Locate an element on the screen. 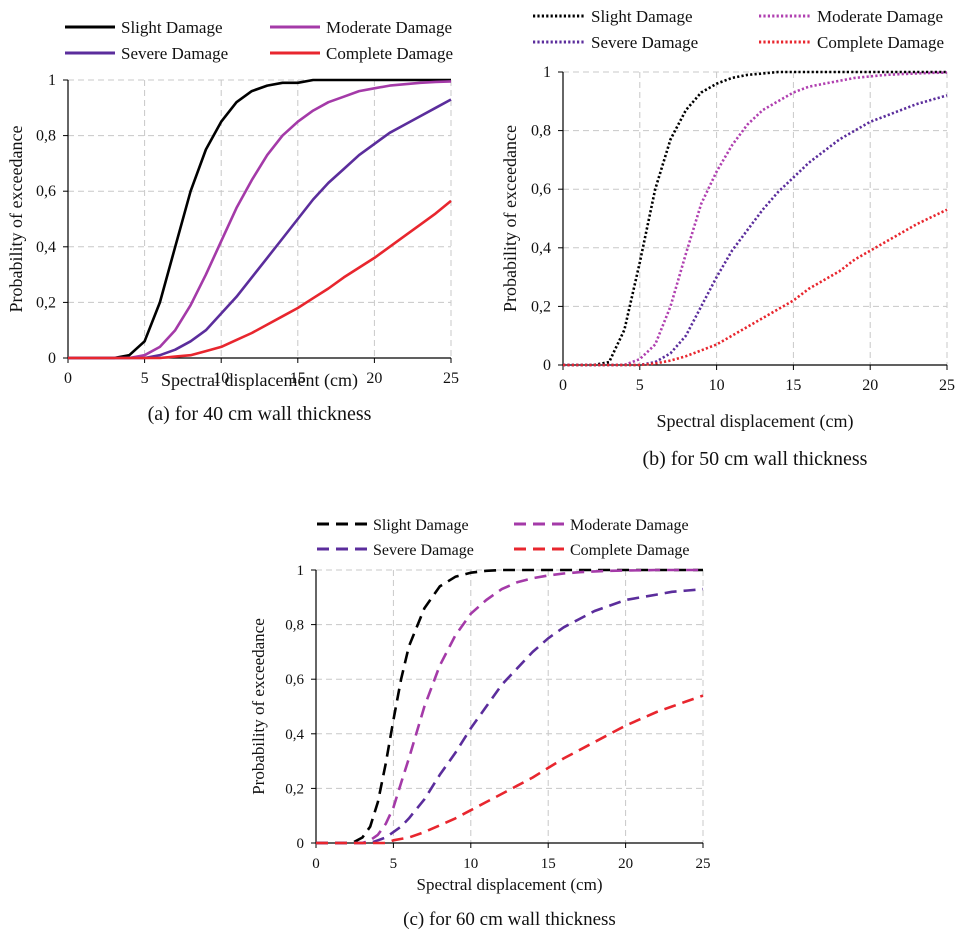  chart-caption: (a) for 40 cm wall thickness is located at coordinates (260, 414).